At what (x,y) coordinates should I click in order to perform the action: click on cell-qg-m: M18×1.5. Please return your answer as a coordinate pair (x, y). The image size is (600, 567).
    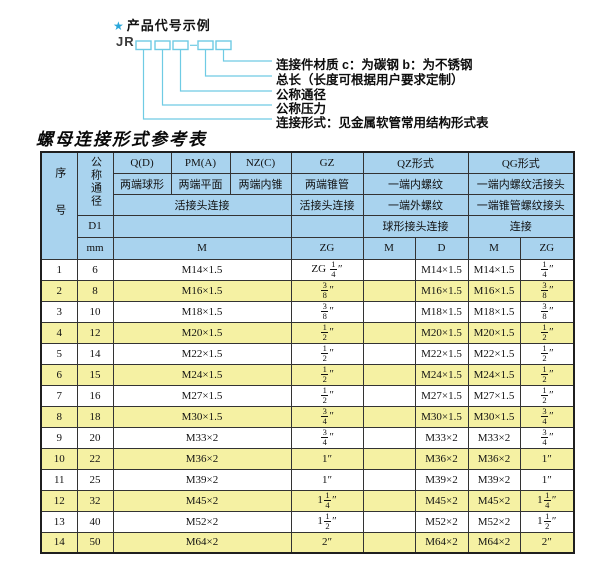
    Looking at the image, I should click on (494, 311).